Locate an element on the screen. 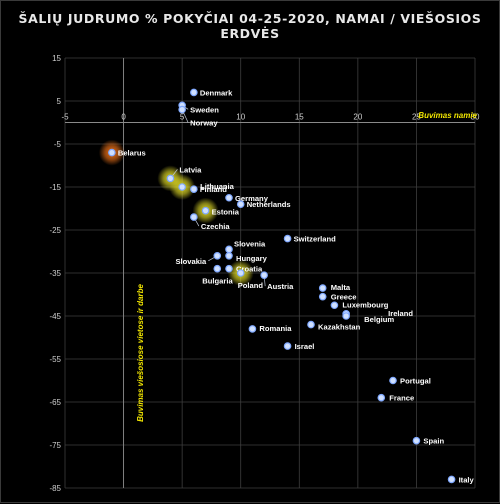  data-label: Finland is located at coordinates (213, 189).